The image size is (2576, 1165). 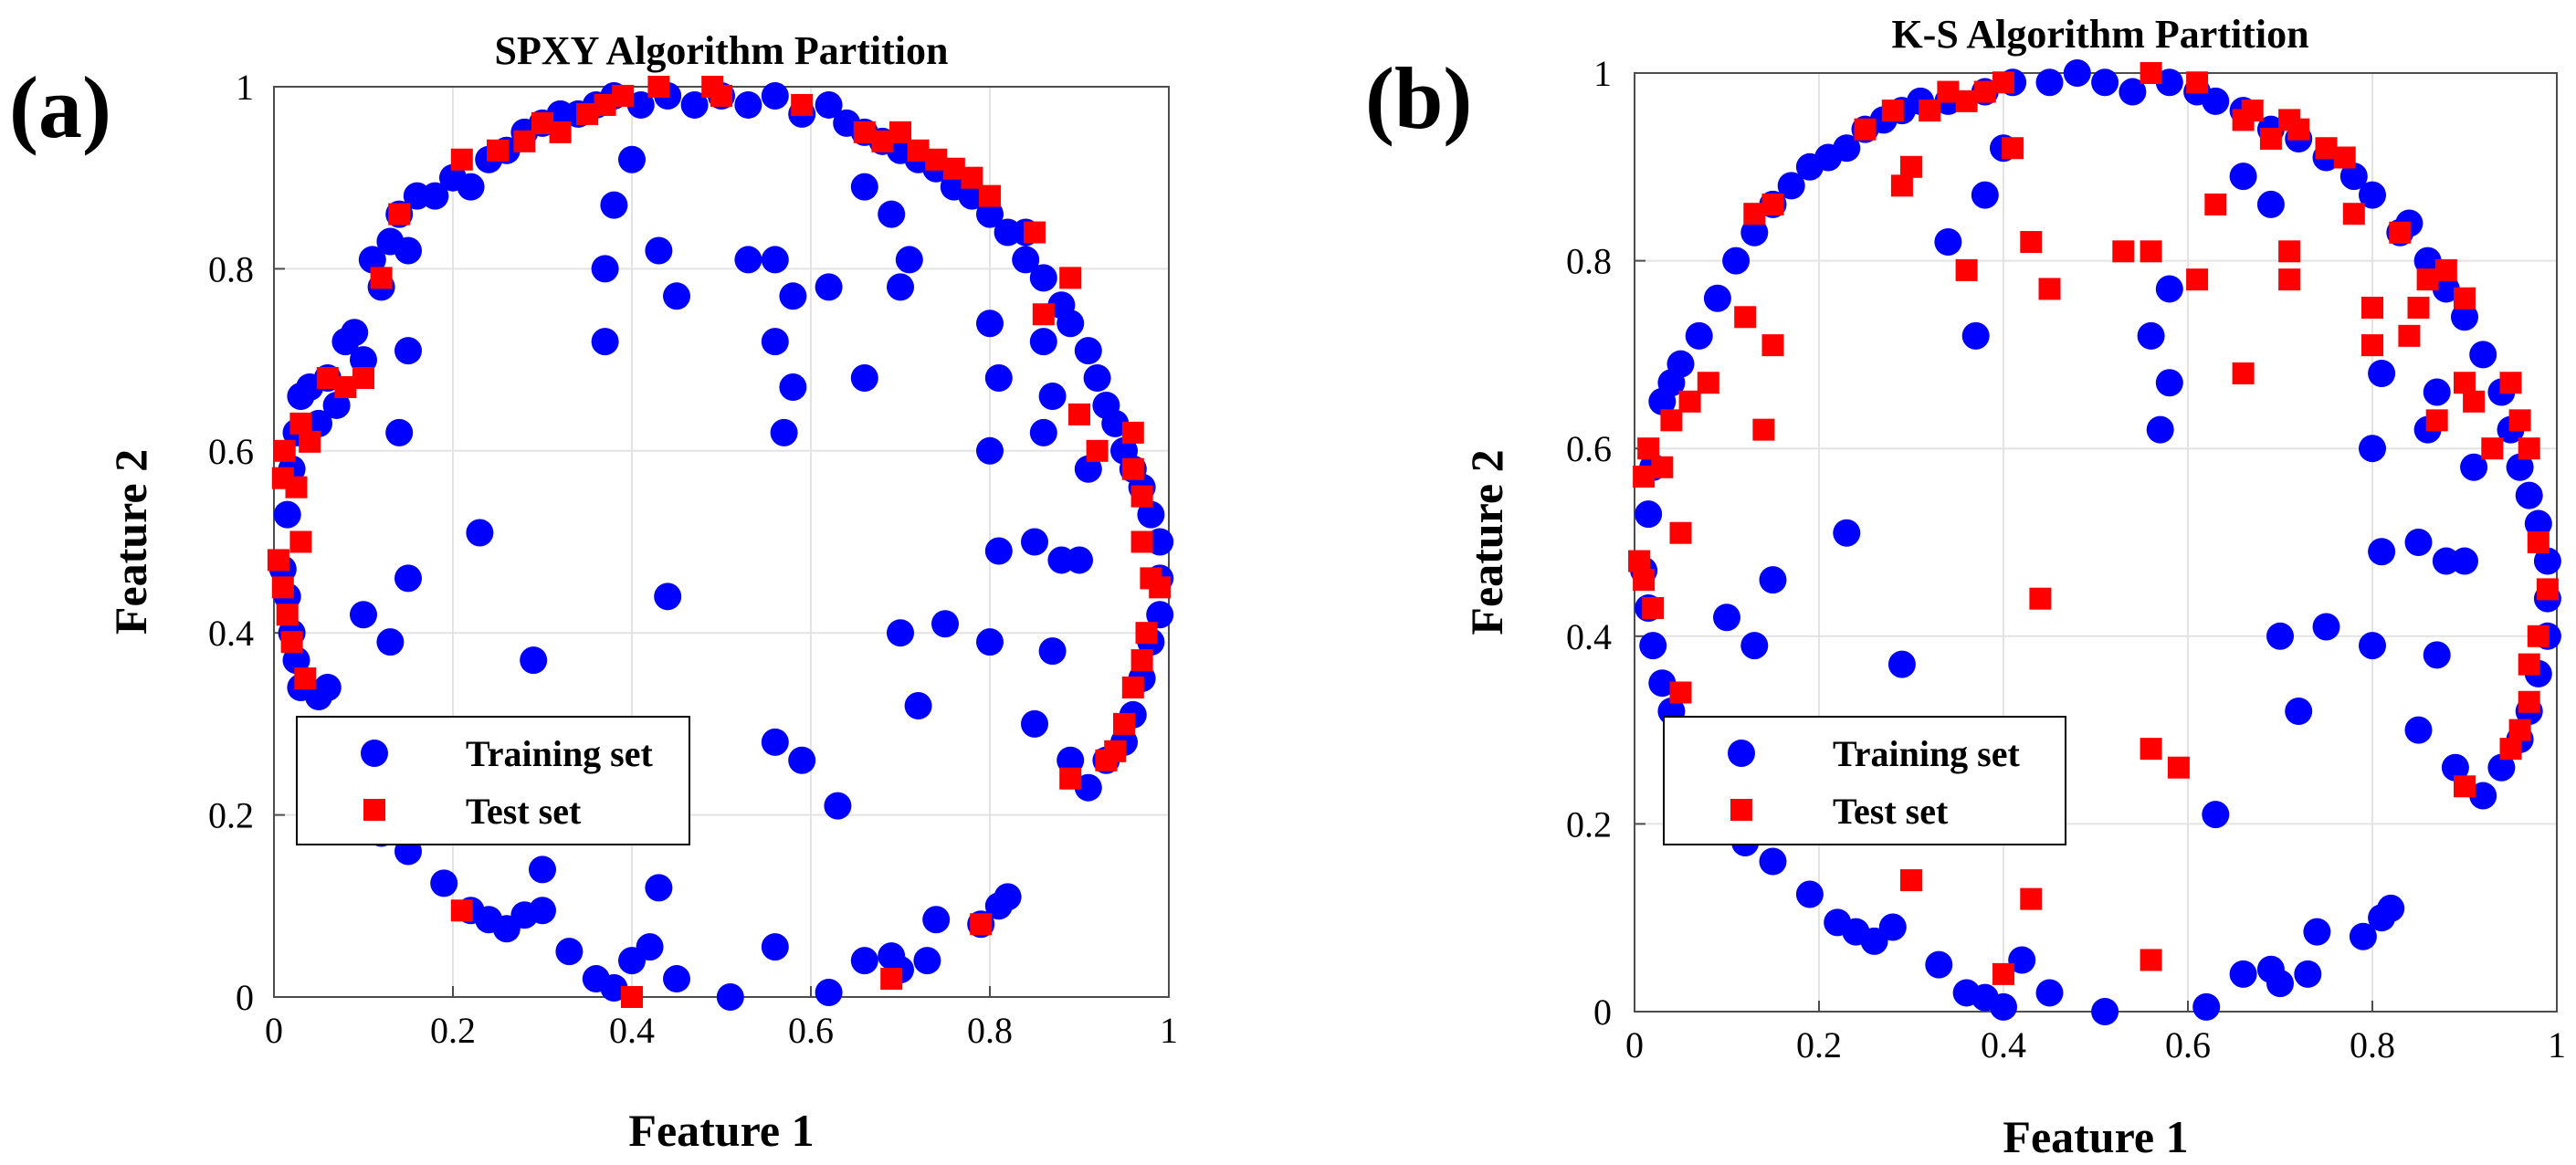 I want to click on x-tick-label-3: 0.6, so click(x=2188, y=1044).